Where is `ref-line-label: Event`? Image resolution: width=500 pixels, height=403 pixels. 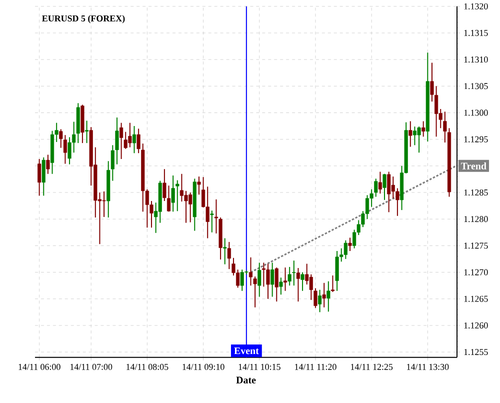
ref-line-label: Event is located at coordinates (246, 350).